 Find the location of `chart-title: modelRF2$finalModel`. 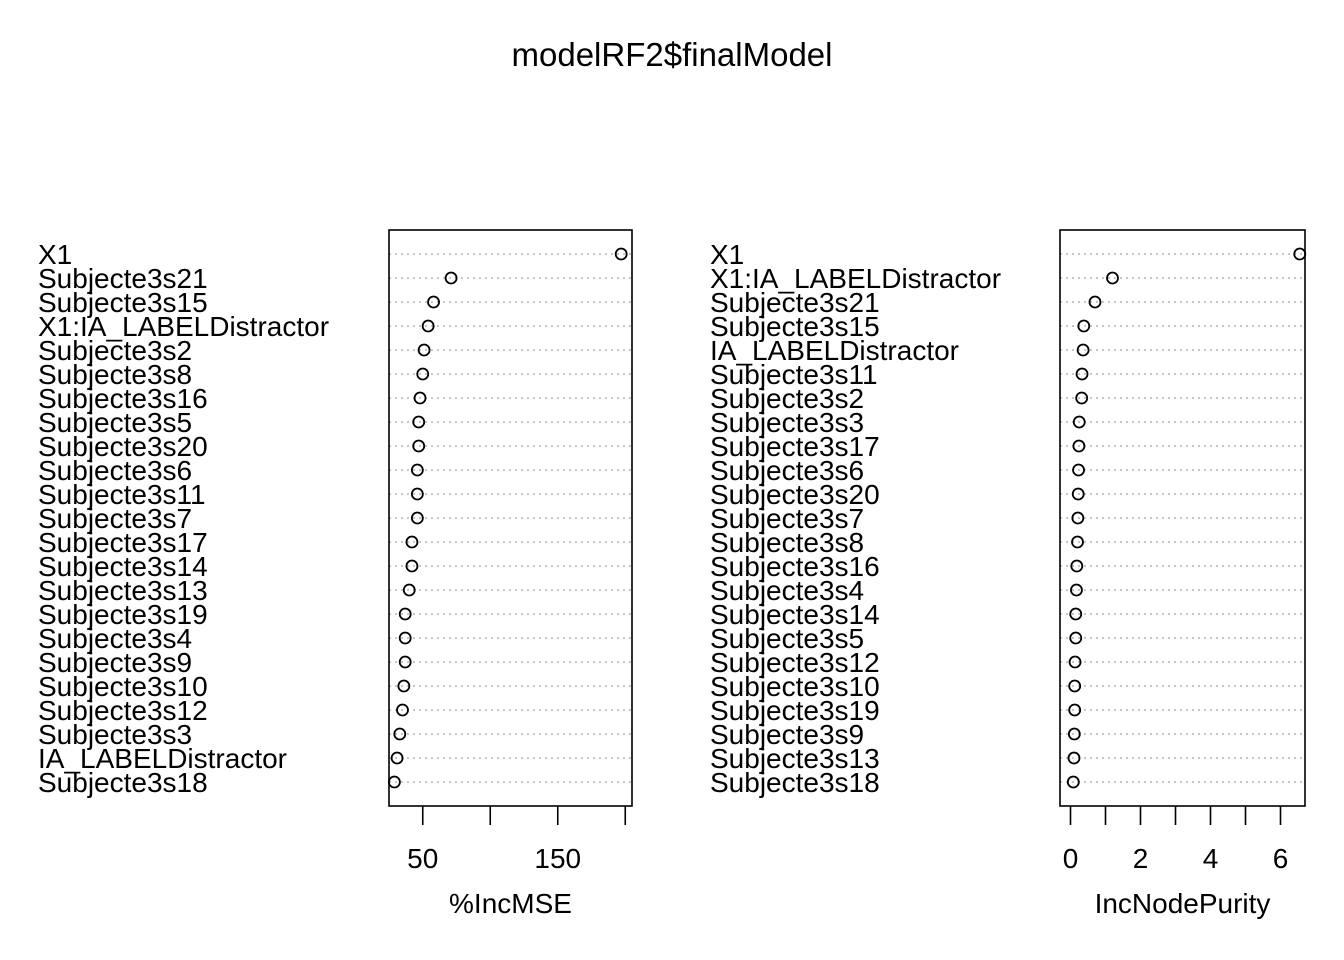

chart-title: modelRF2$finalModel is located at coordinates (672, 54).